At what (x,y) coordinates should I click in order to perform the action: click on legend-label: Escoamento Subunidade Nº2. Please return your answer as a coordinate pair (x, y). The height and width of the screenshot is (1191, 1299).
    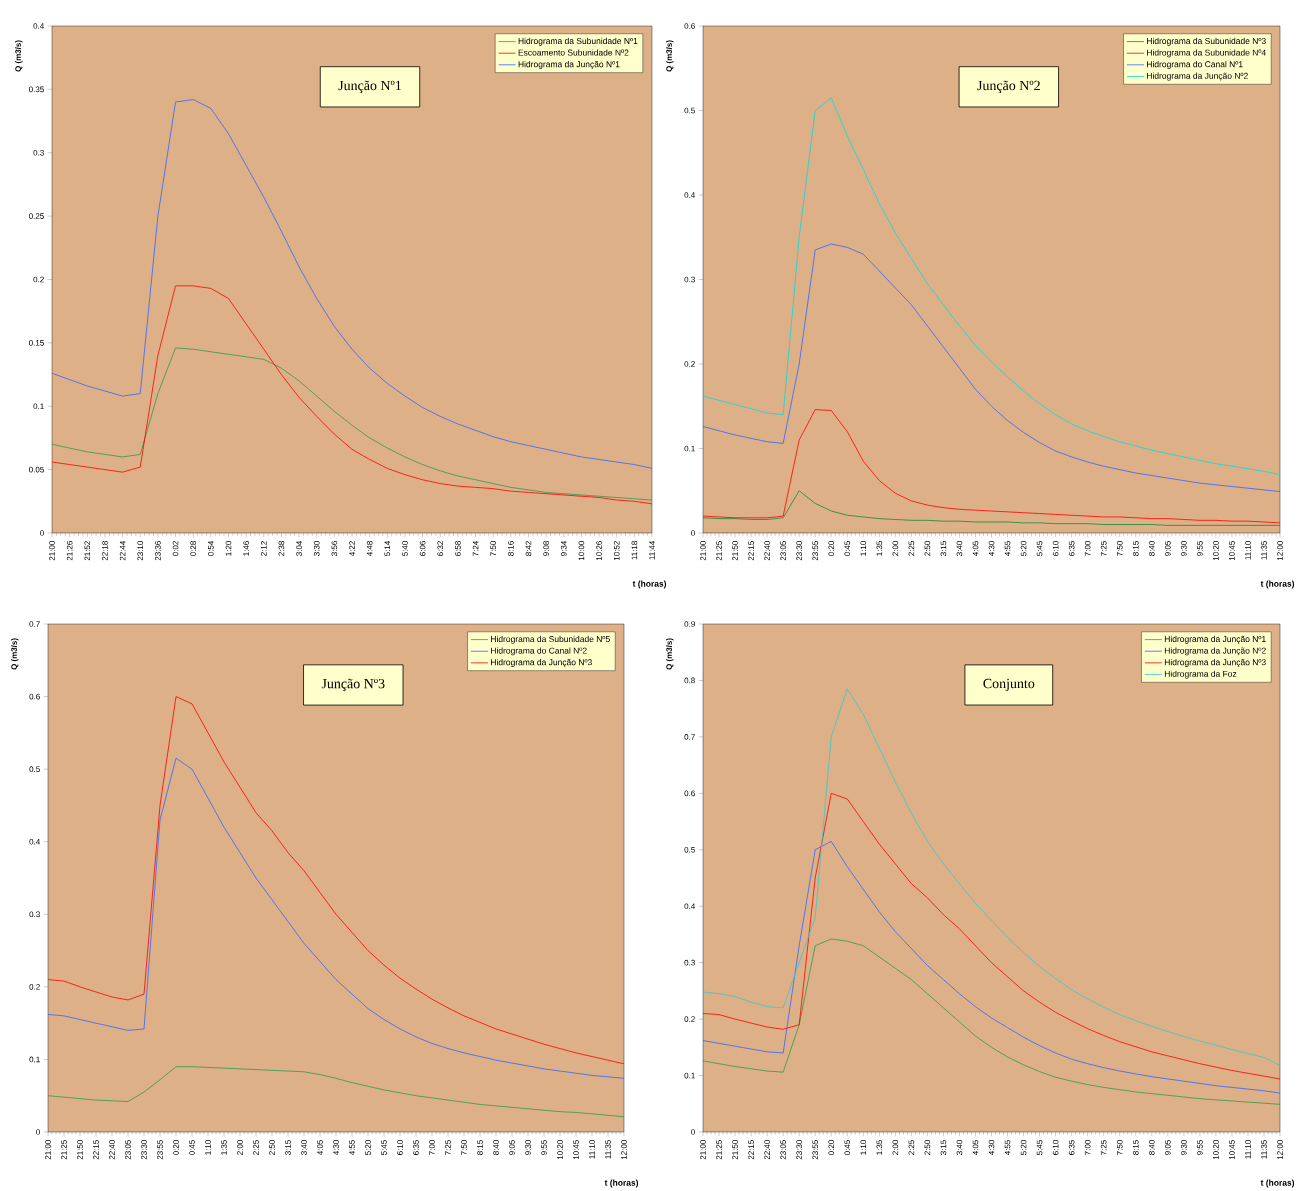
    Looking at the image, I should click on (573, 52).